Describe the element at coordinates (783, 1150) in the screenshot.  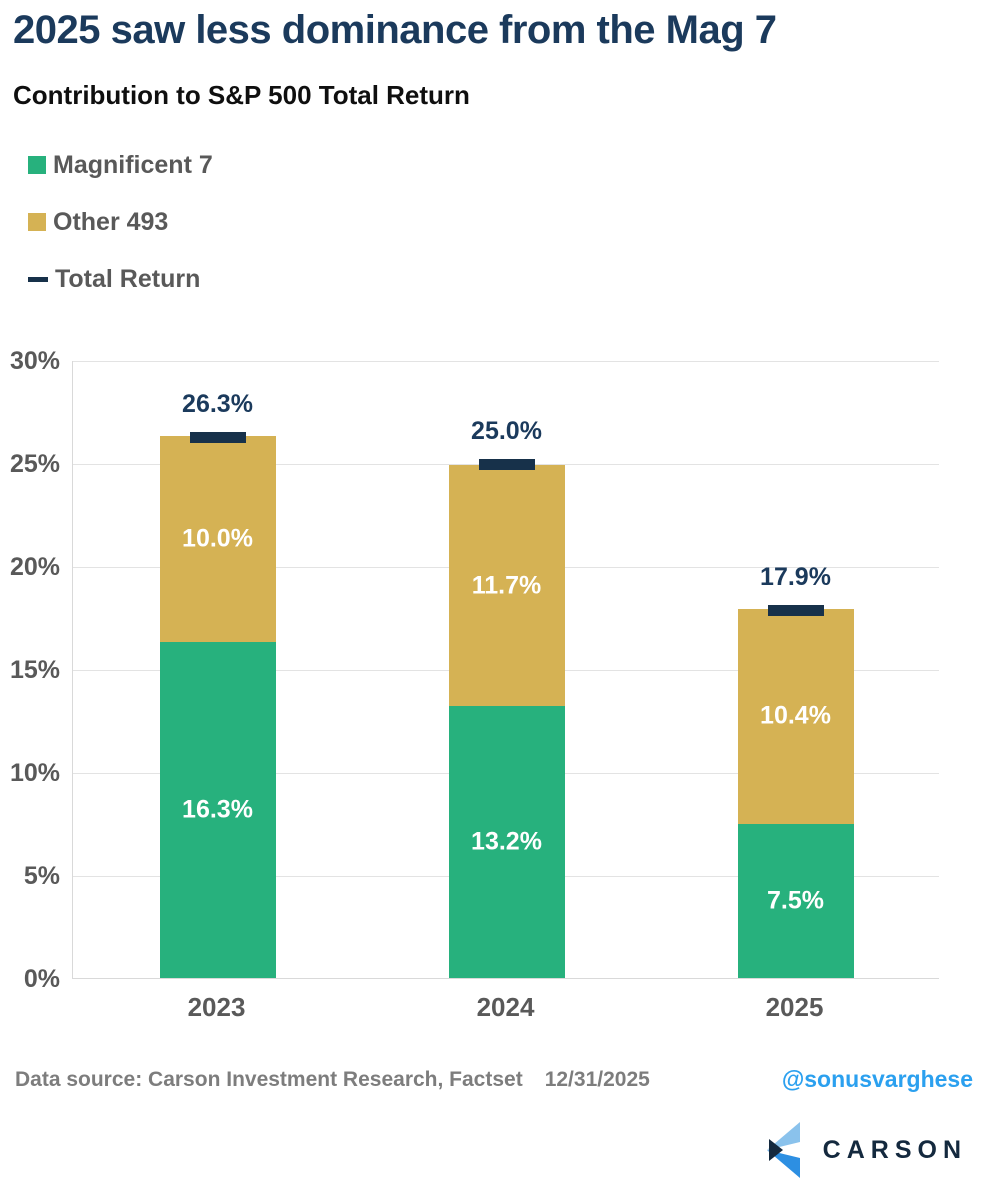
I see `carson-logo-icon` at that location.